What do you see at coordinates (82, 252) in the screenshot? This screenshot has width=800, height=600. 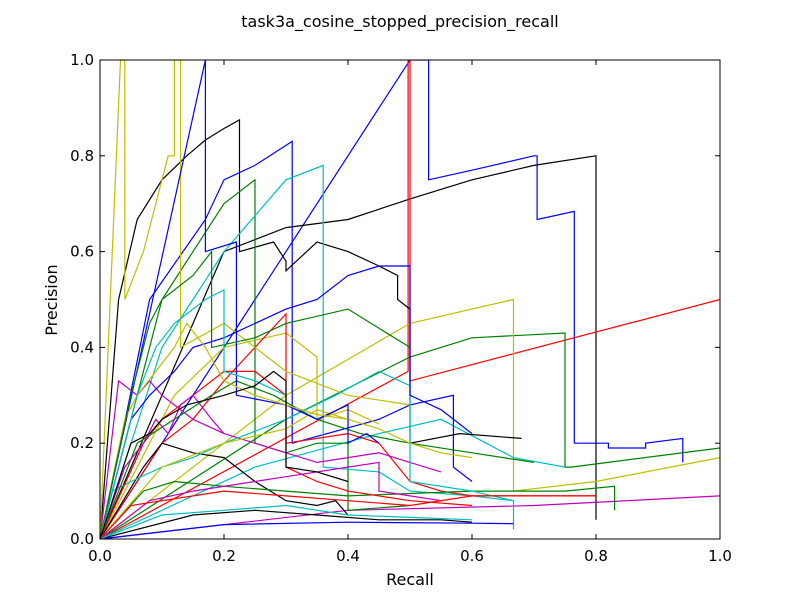 I see `y-tick-label: 0.6` at bounding box center [82, 252].